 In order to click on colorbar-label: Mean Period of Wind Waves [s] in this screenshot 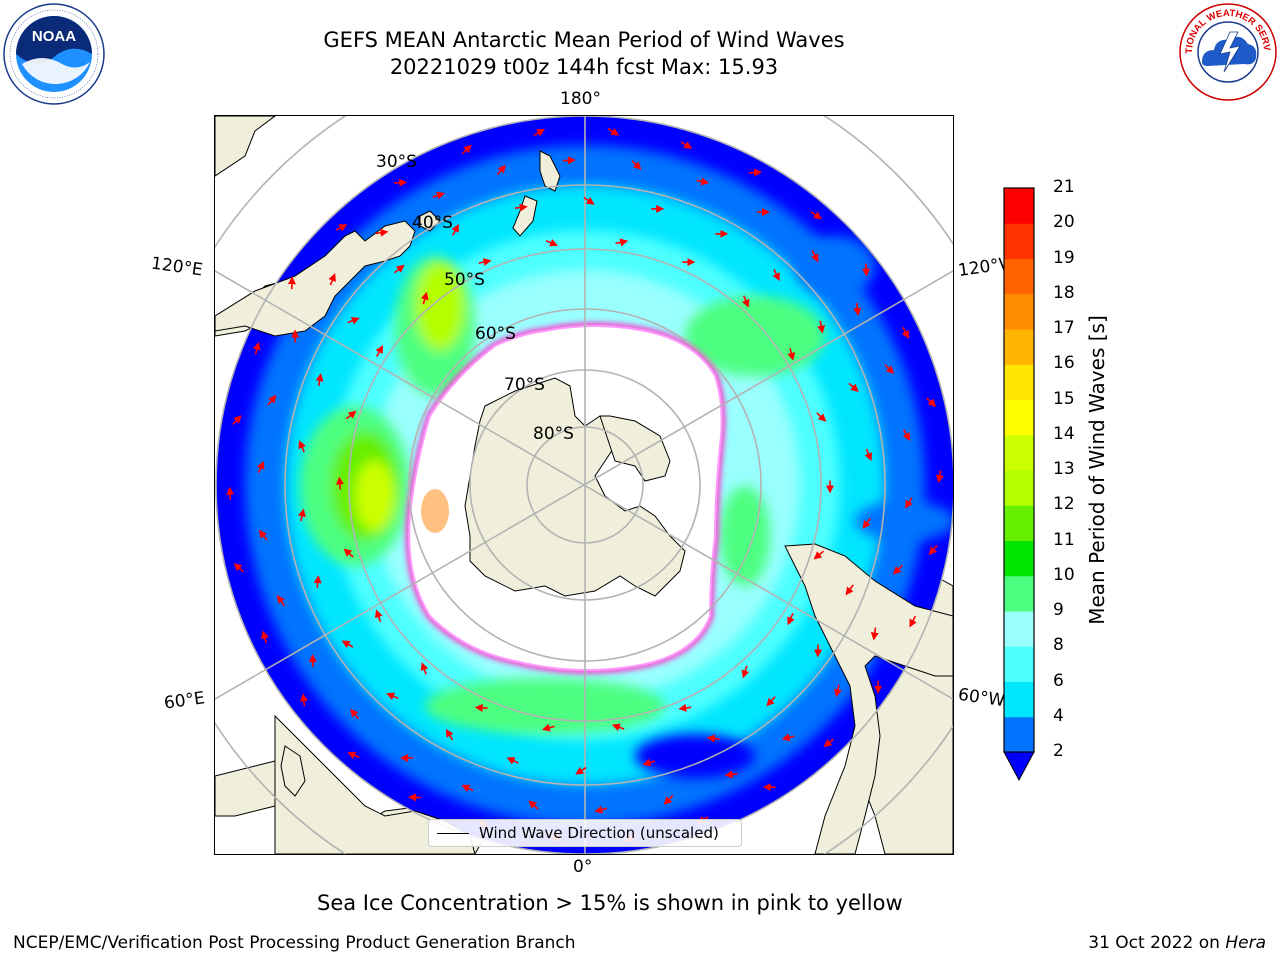, I will do `click(1097, 470)`.